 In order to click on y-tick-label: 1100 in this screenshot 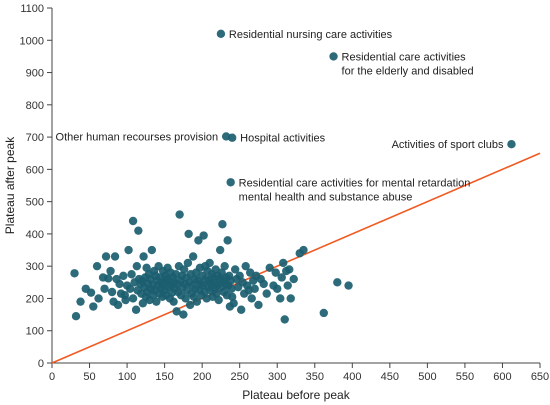, I will do `click(32, 9)`.